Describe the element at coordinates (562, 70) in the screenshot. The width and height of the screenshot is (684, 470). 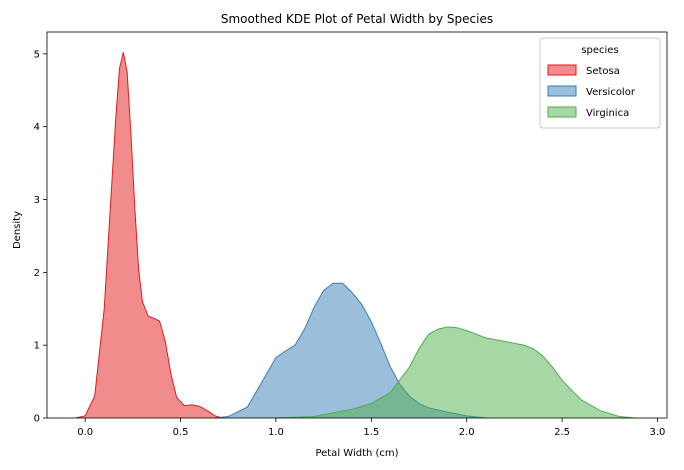
I see `legend-swatch-setosa` at that location.